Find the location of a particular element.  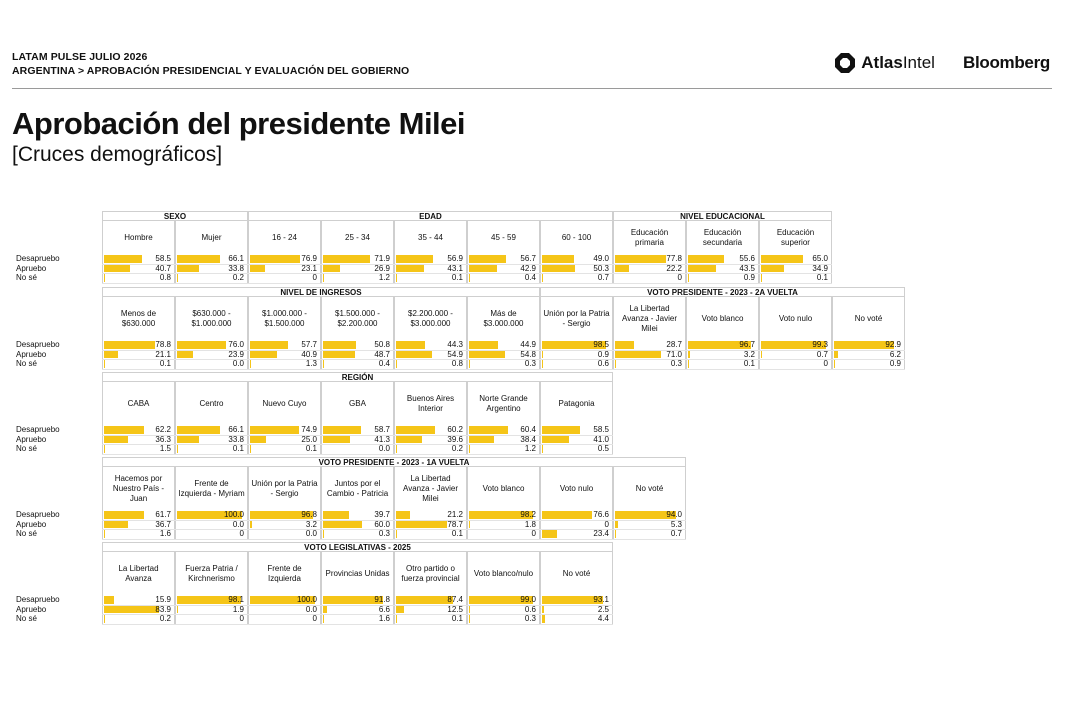

cell-value: 0.0 is located at coordinates (384, 448).